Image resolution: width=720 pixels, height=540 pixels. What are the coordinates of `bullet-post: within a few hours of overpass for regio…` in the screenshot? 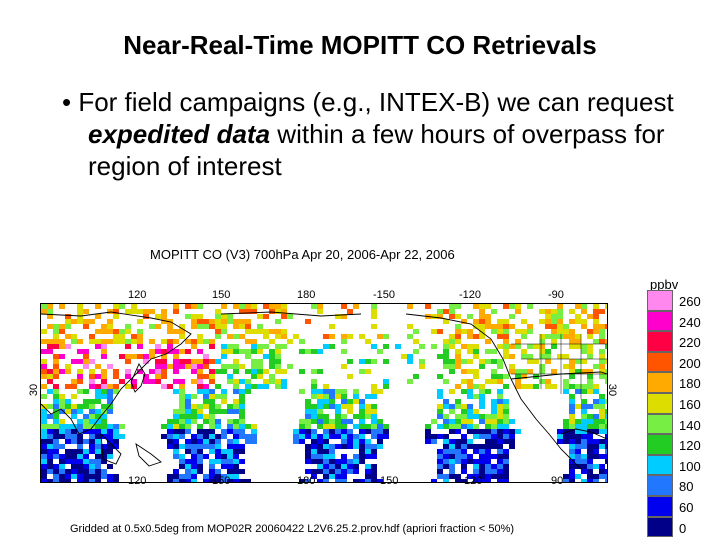 It's located at (376, 150).